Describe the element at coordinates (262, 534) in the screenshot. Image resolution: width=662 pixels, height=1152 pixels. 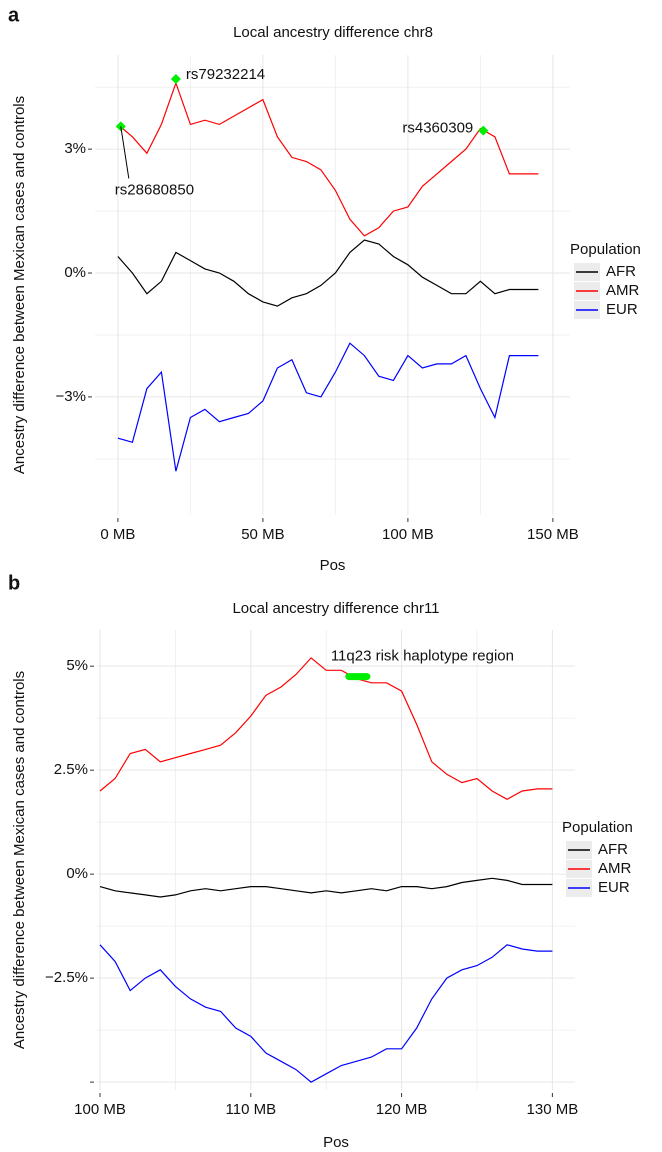
I see `x-tick-label: 50 MB` at that location.